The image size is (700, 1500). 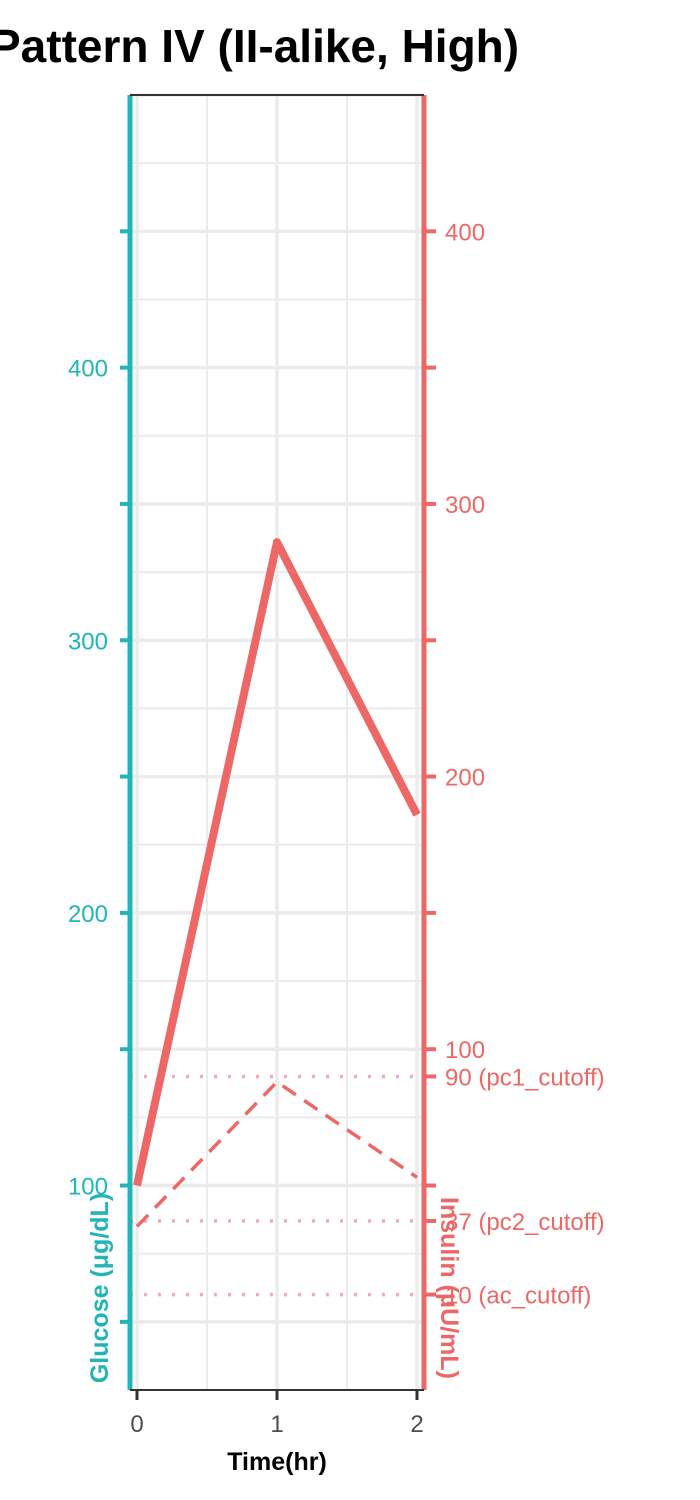 I want to click on left-axis-title: Glucose (μg/dL), so click(x=100, y=1288).